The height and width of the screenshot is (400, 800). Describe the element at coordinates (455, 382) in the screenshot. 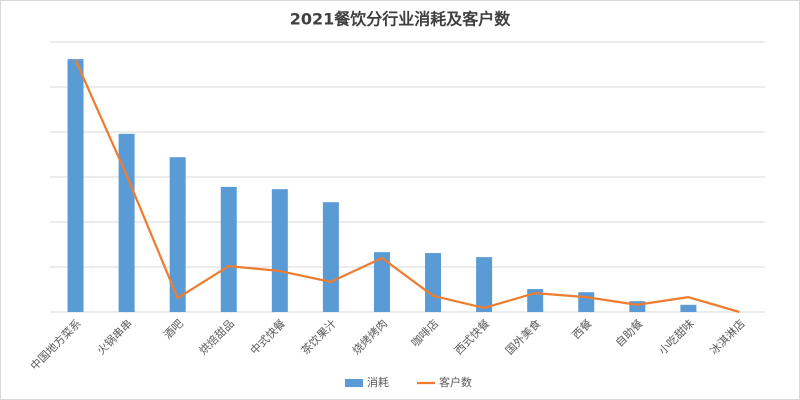

I see `legend-label: 客户数` at that location.